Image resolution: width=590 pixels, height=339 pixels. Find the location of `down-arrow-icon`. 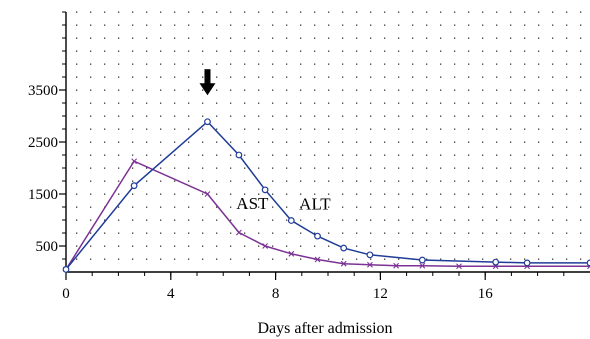

down-arrow-icon is located at coordinates (207, 82).